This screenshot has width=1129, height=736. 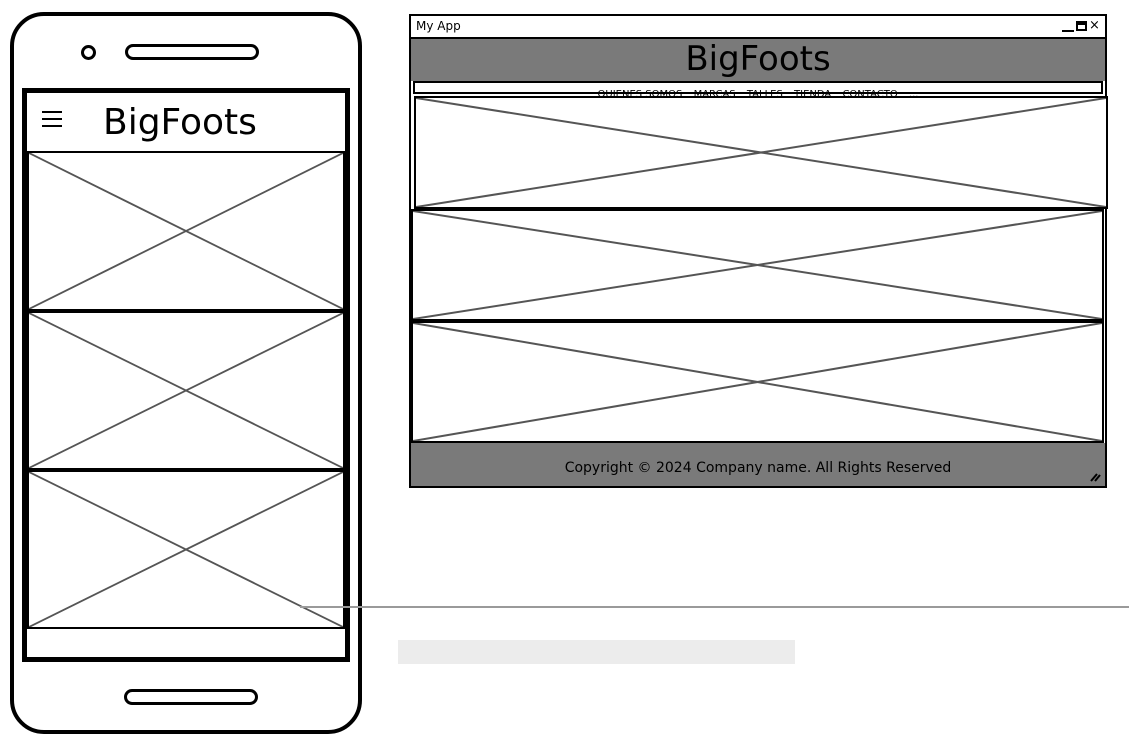 I want to click on resize-grip-icon, so click(x=1095, y=476).